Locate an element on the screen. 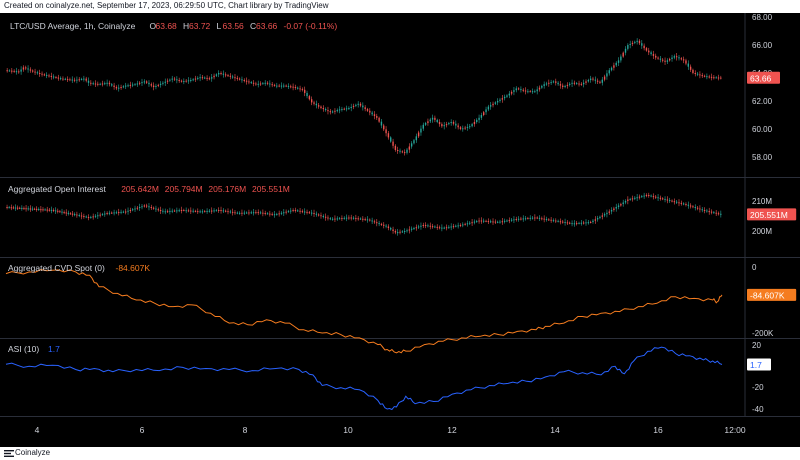 Image resolution: width=800 pixels, height=460 pixels. ohlc-key-L: L is located at coordinates (219, 26).